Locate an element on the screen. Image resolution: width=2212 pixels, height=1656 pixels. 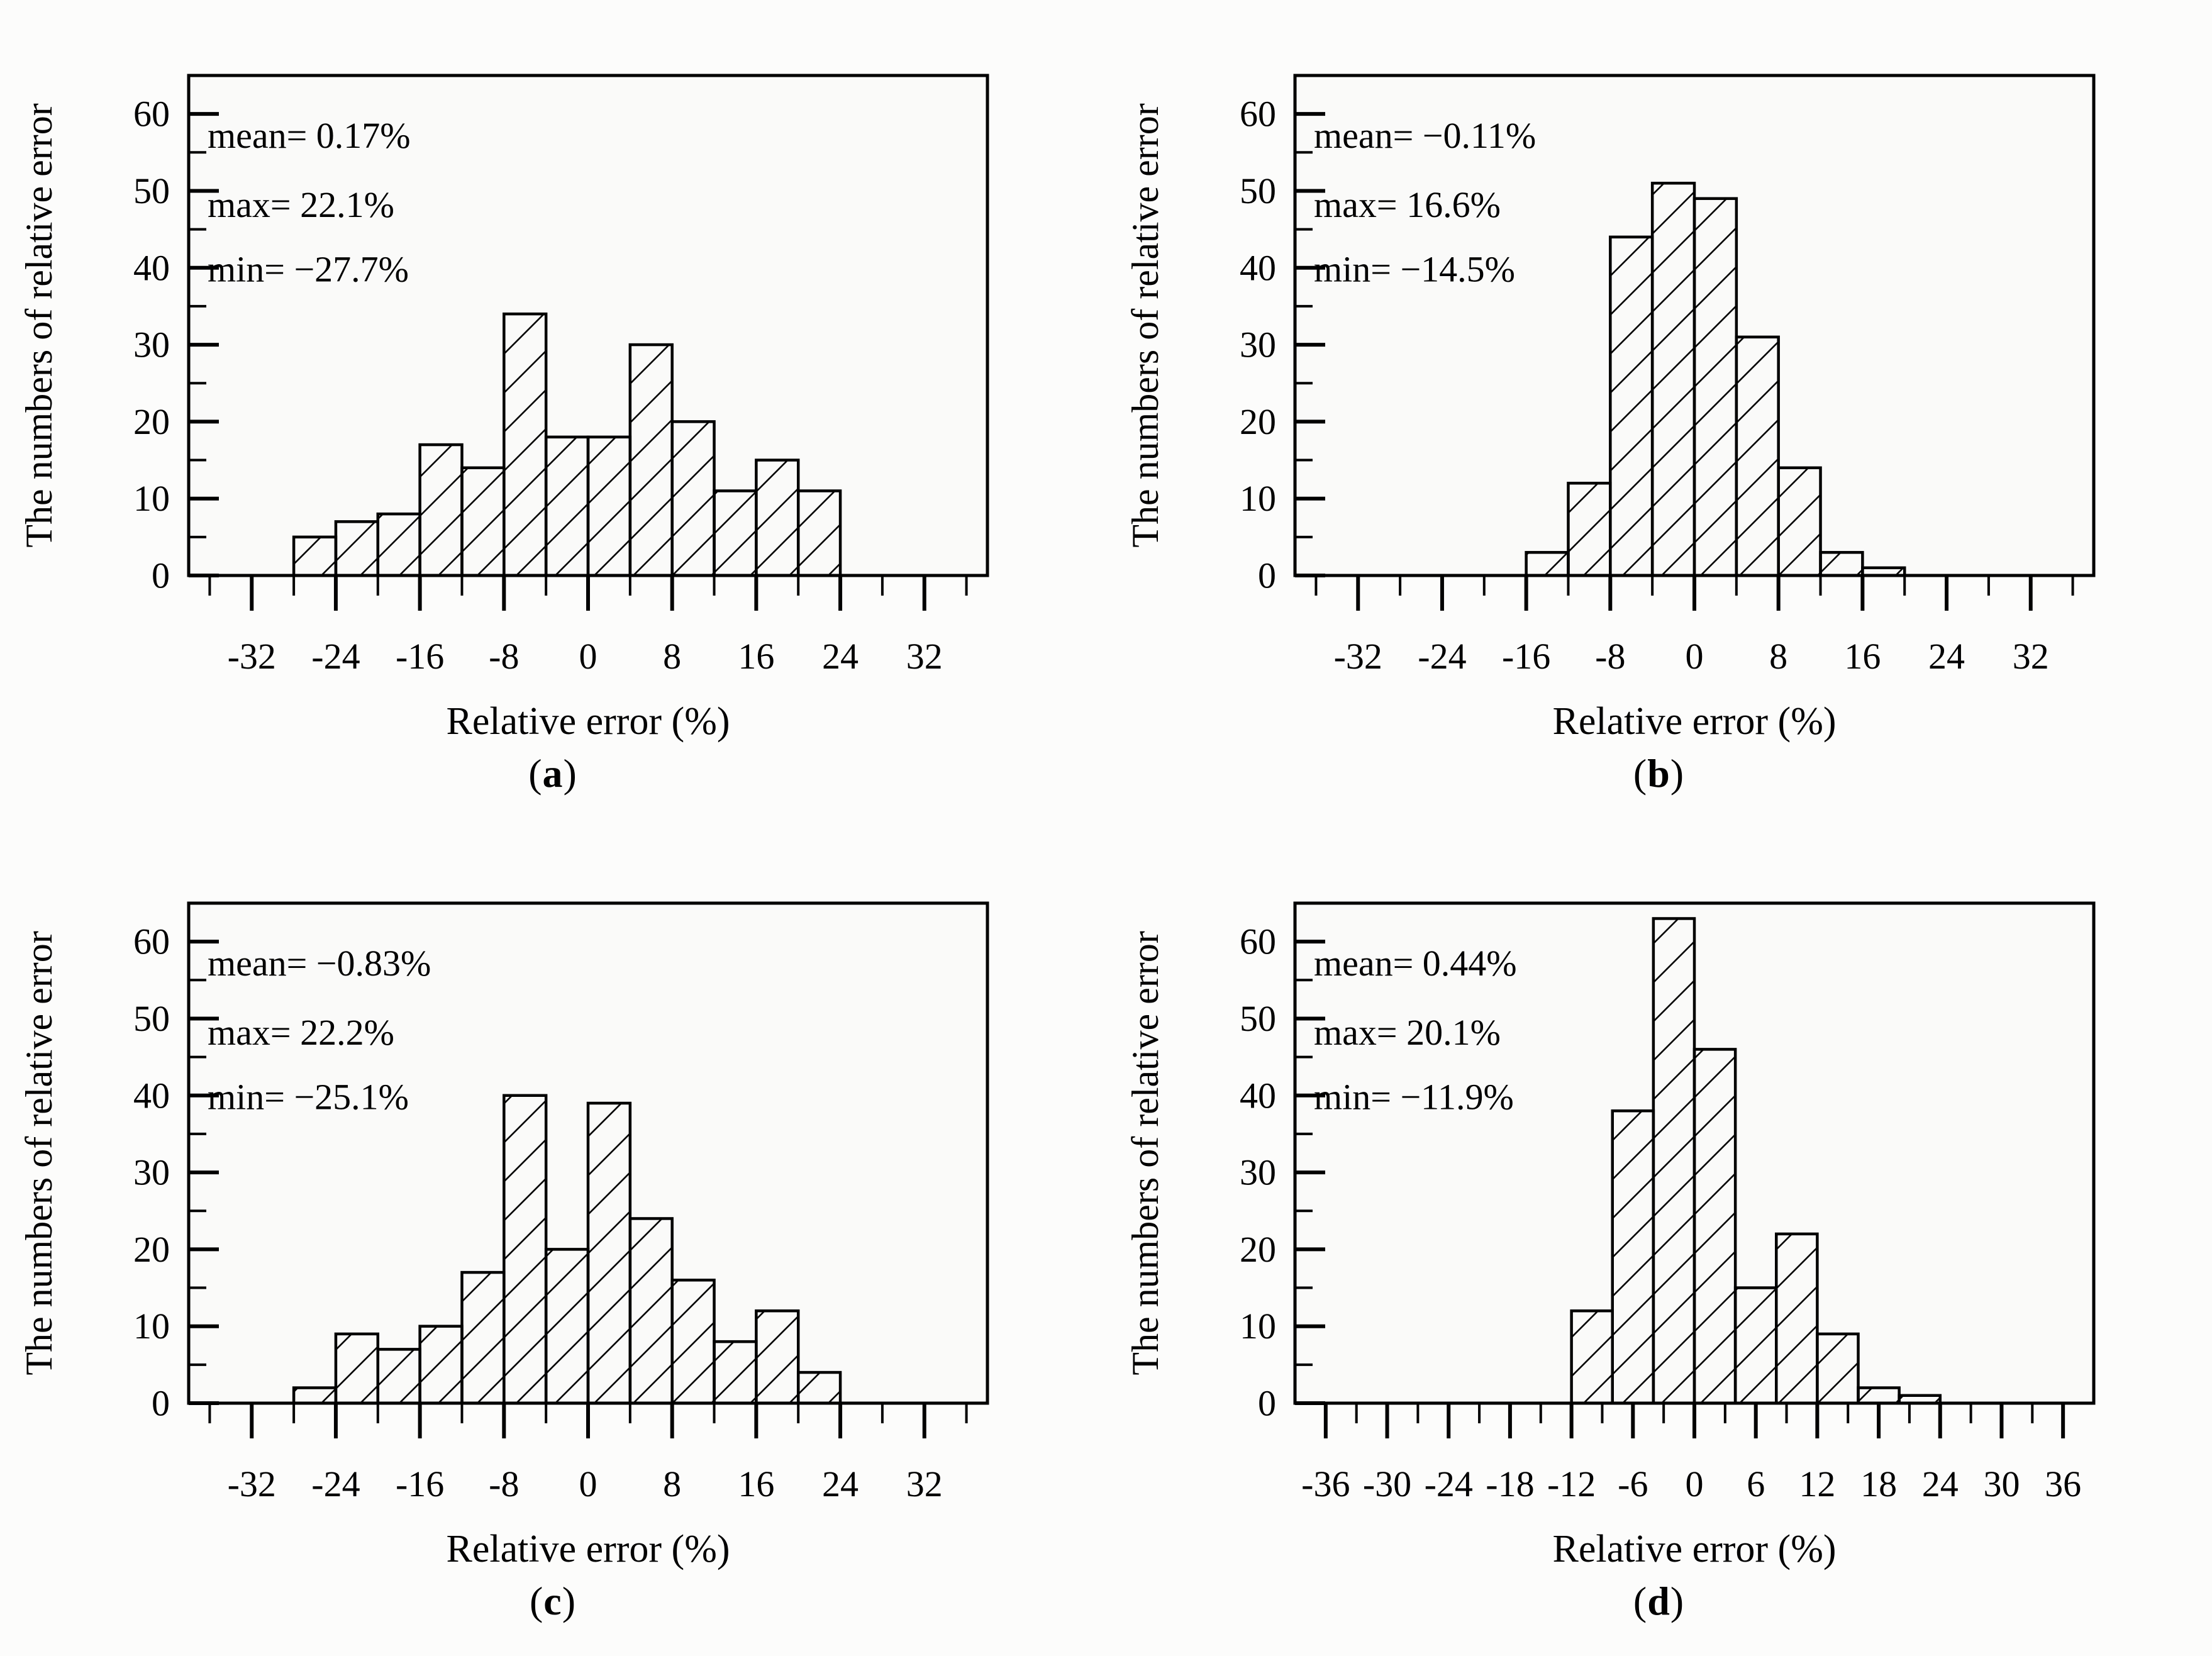
annotation-min: min= −25.1% is located at coordinates (308, 1098).